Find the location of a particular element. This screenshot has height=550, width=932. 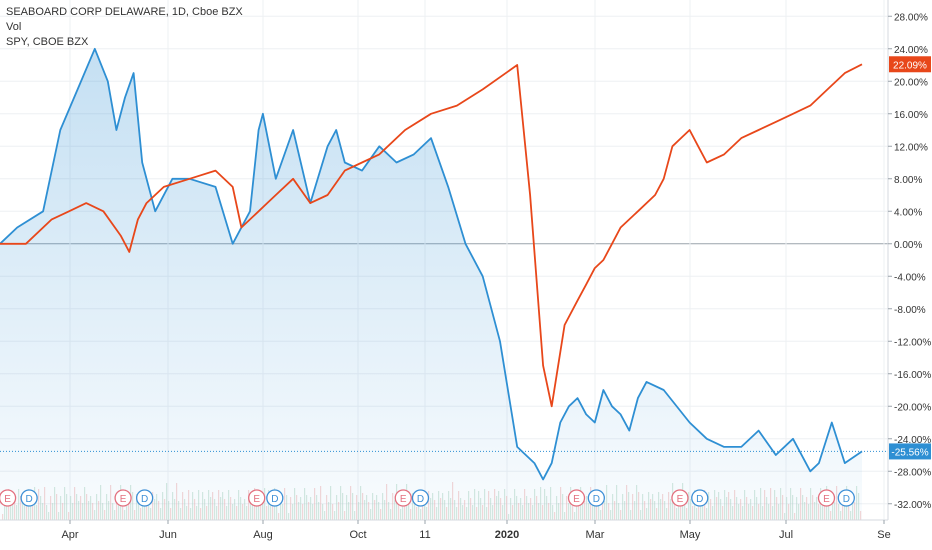

x-tick-label: May is located at coordinates (690, 535).